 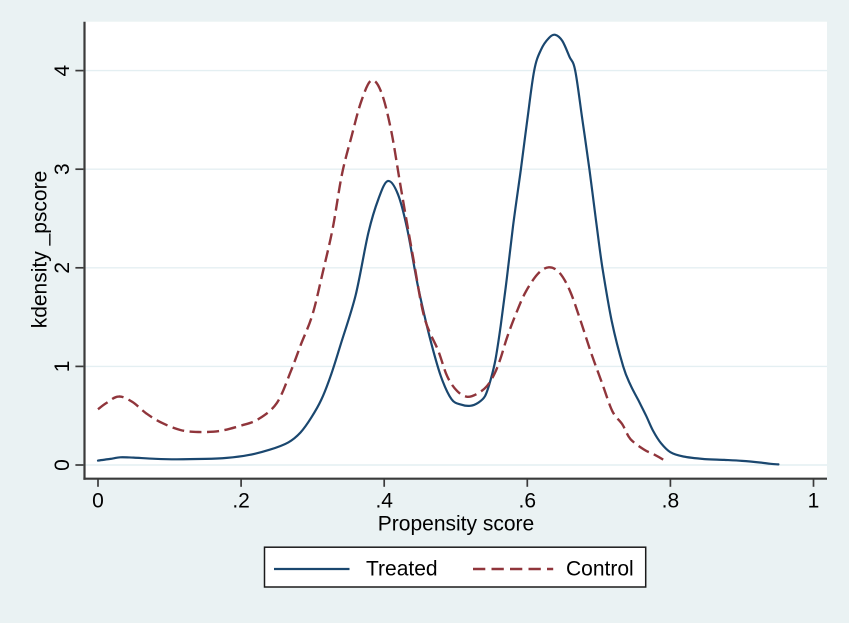 I want to click on svg-text: .6, so click(x=528, y=501).